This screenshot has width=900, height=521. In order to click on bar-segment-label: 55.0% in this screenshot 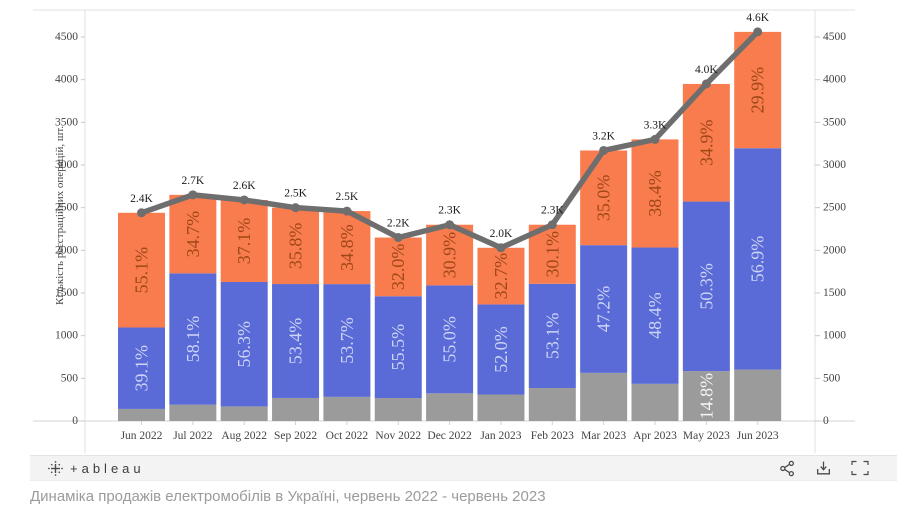, I will do `click(450, 339)`.